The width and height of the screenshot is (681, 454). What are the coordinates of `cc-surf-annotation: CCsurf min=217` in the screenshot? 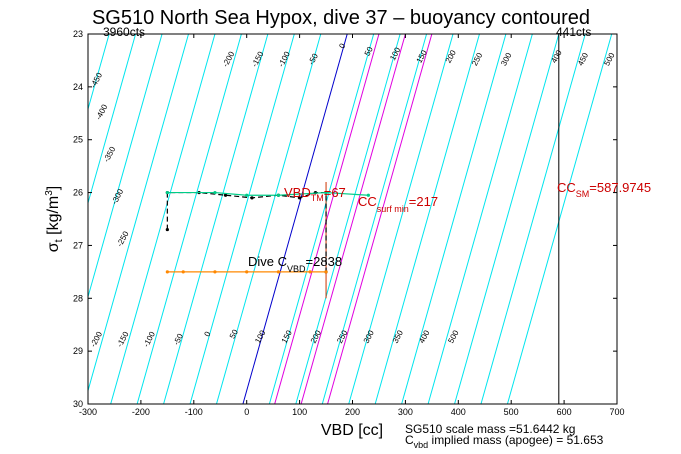 It's located at (398, 204).